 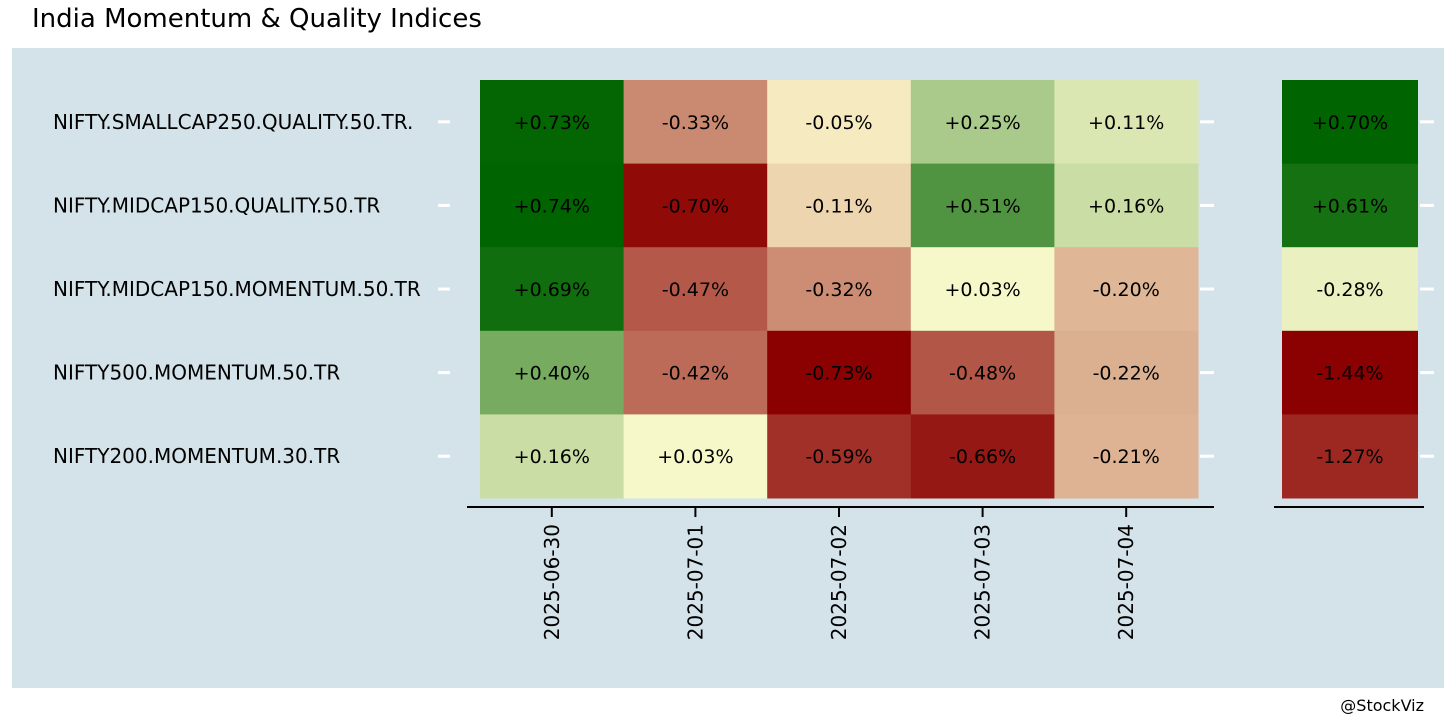 What do you see at coordinates (839, 582) in the screenshot?
I see `x-tick-label: 2025-07-02` at bounding box center [839, 582].